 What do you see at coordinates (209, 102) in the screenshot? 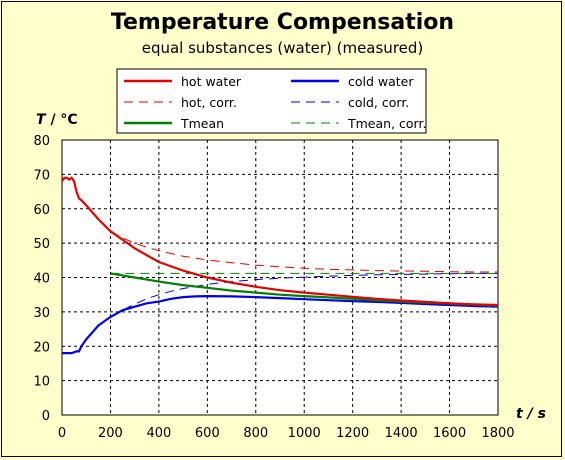
I see `legend-label: hot, corr.` at bounding box center [209, 102].